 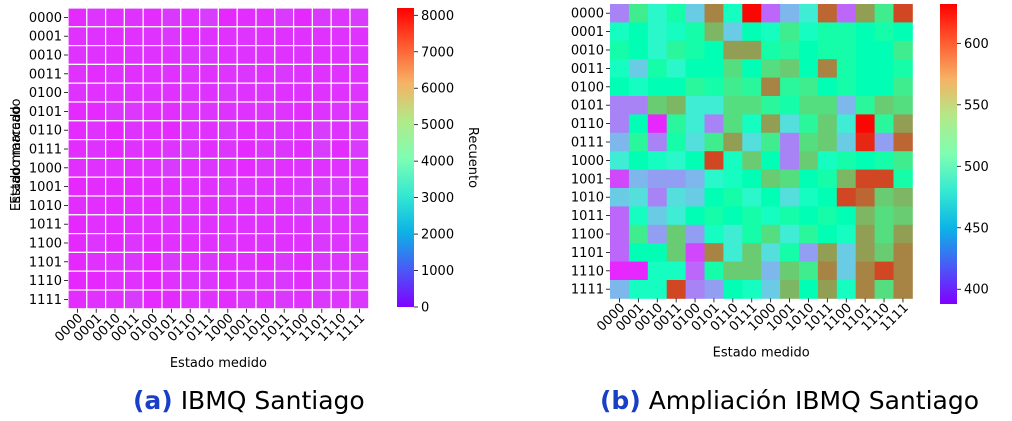 What do you see at coordinates (587, 51) in the screenshot?
I see `y-tick-label: 0010` at bounding box center [587, 51].